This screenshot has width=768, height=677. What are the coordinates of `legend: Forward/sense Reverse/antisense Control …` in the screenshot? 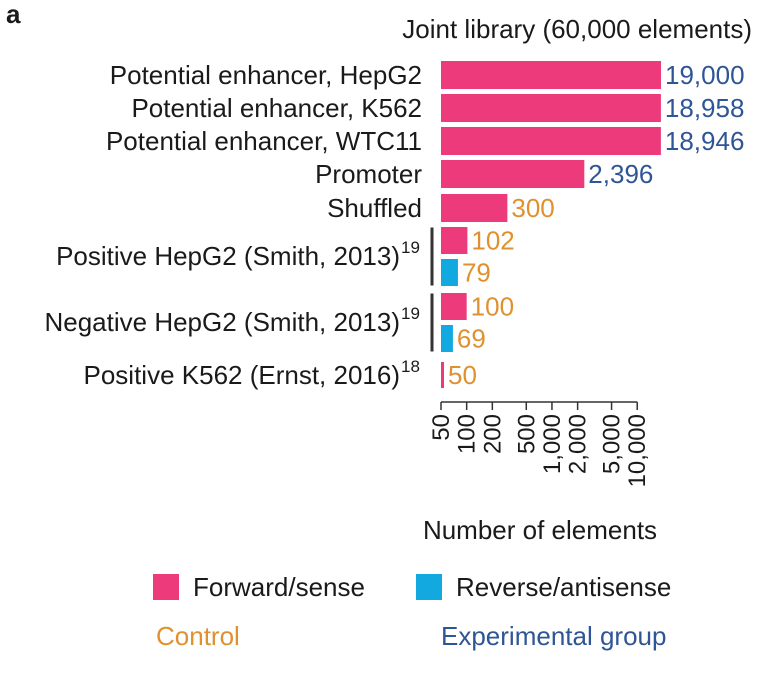 It's located at (412, 611).